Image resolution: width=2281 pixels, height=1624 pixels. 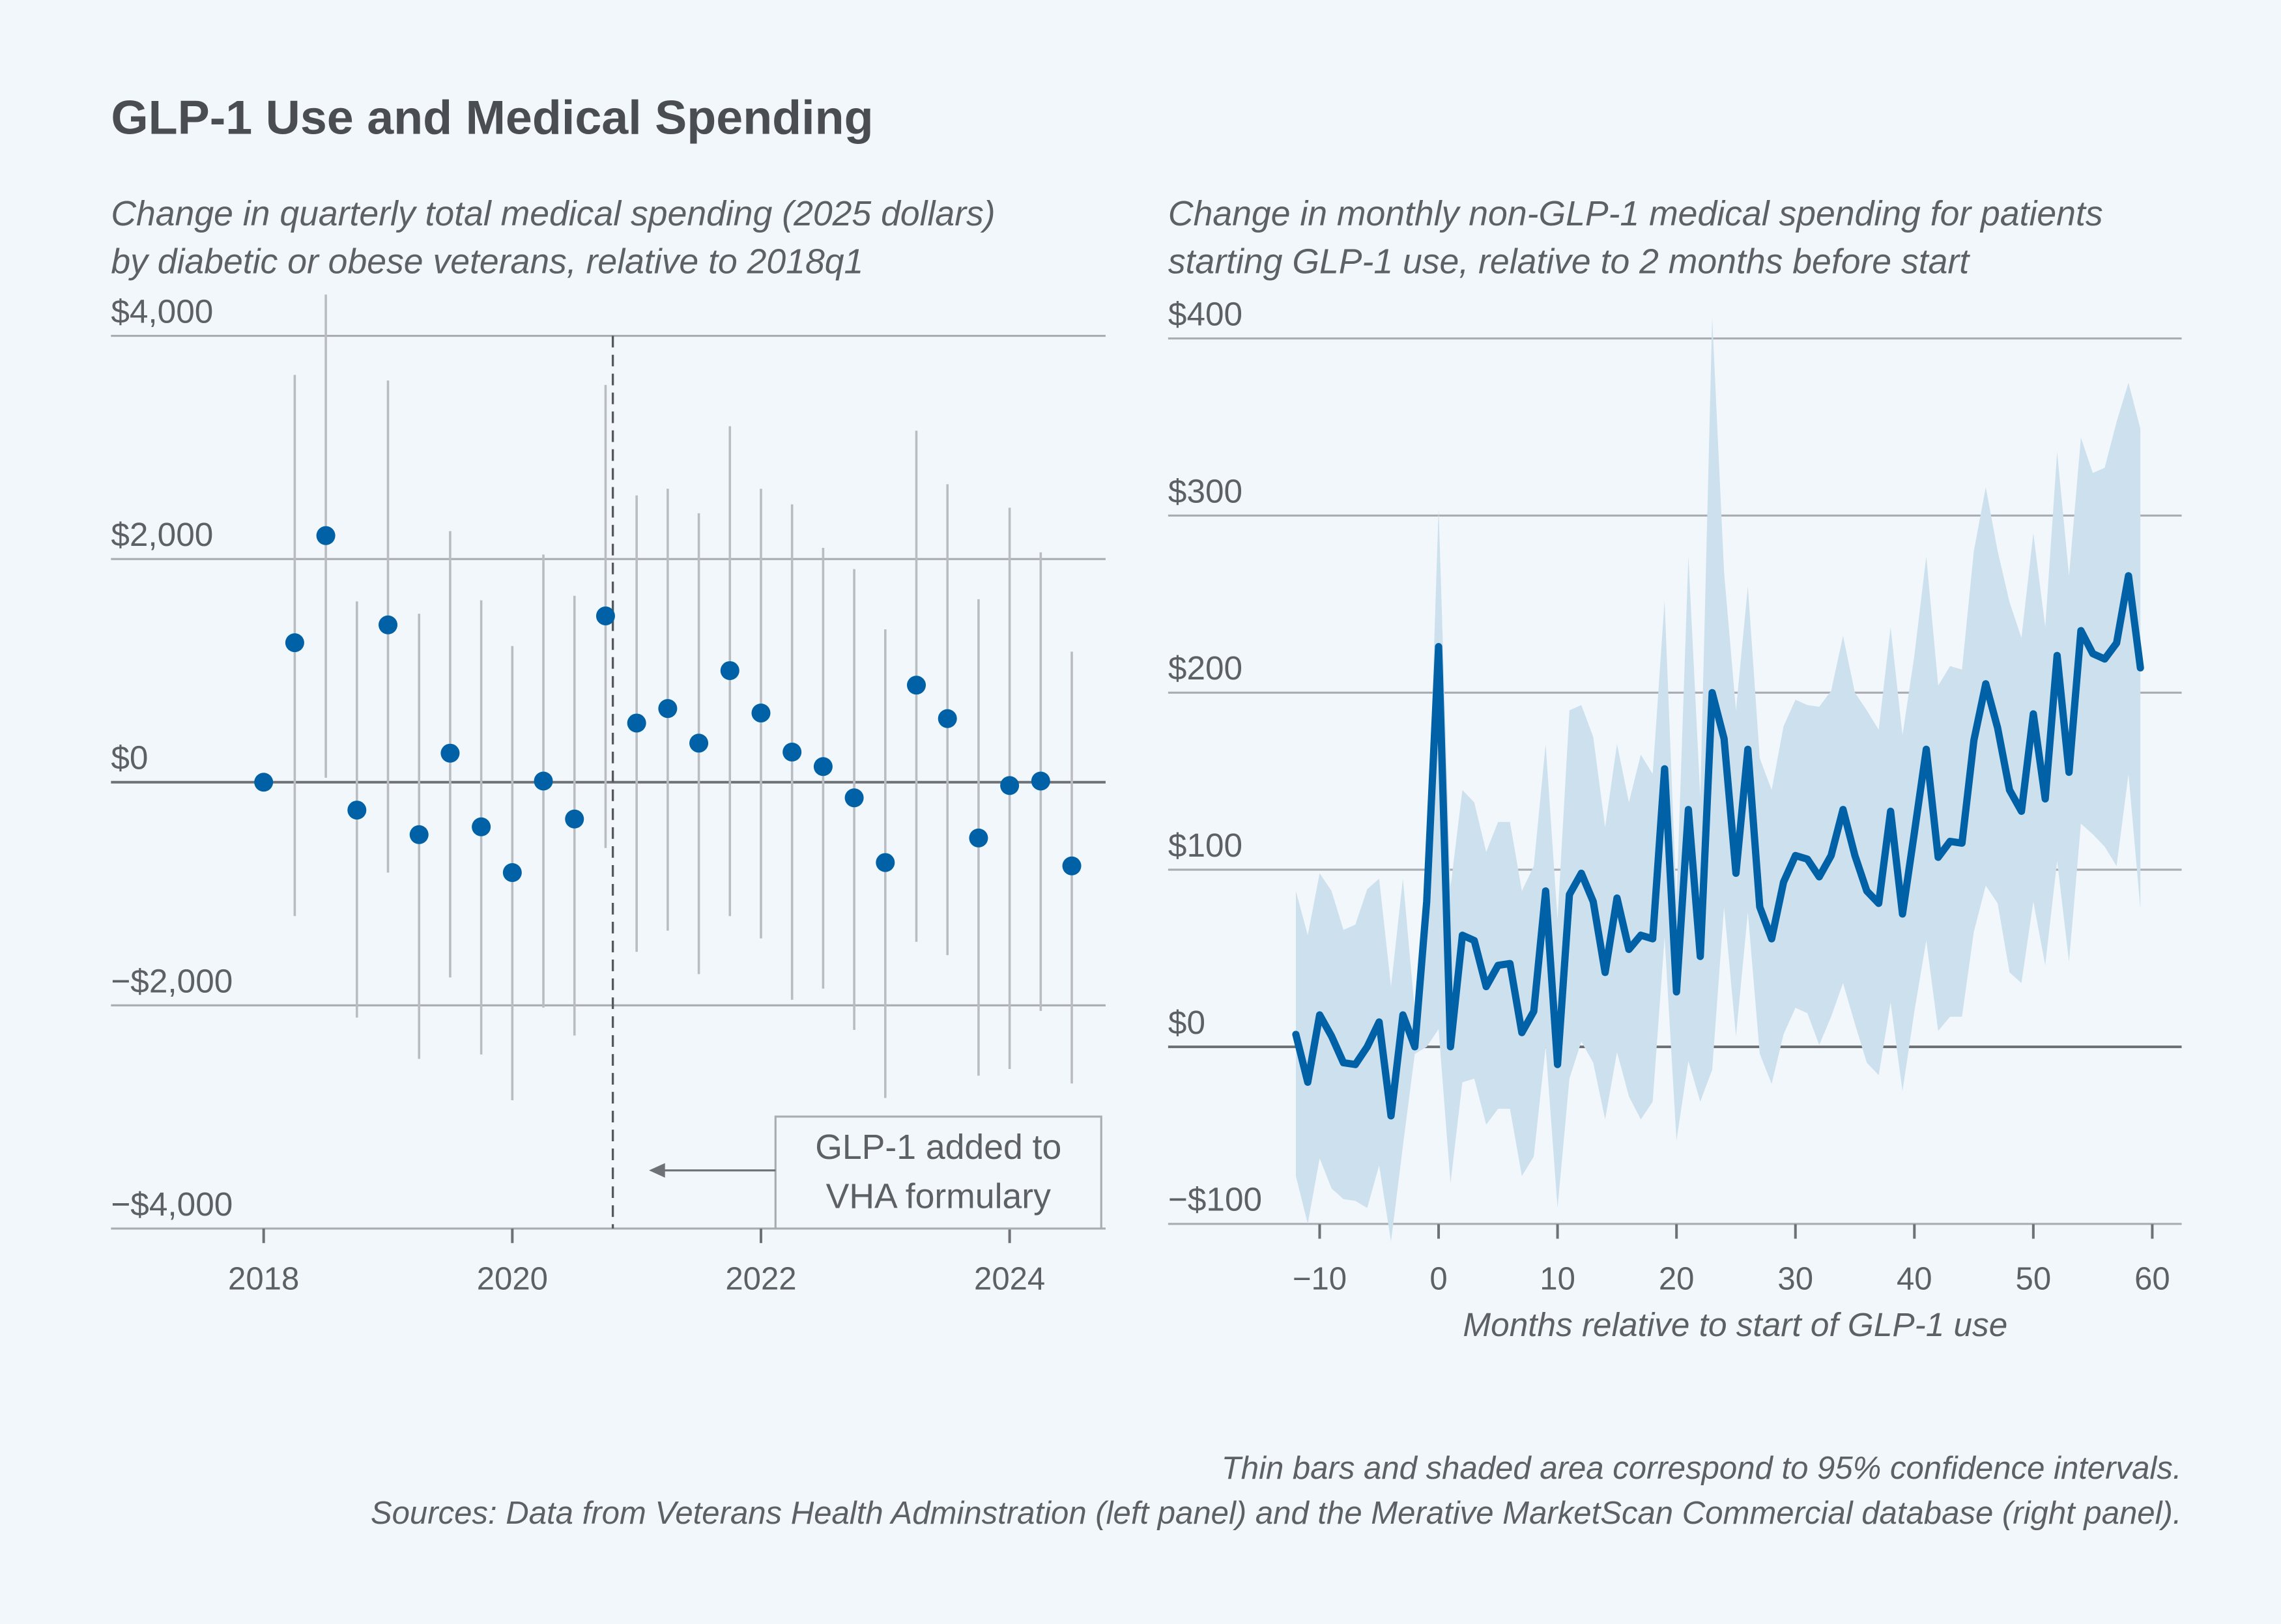 What do you see at coordinates (263, 1279) in the screenshot?
I see `x-tick-label: 2018` at bounding box center [263, 1279].